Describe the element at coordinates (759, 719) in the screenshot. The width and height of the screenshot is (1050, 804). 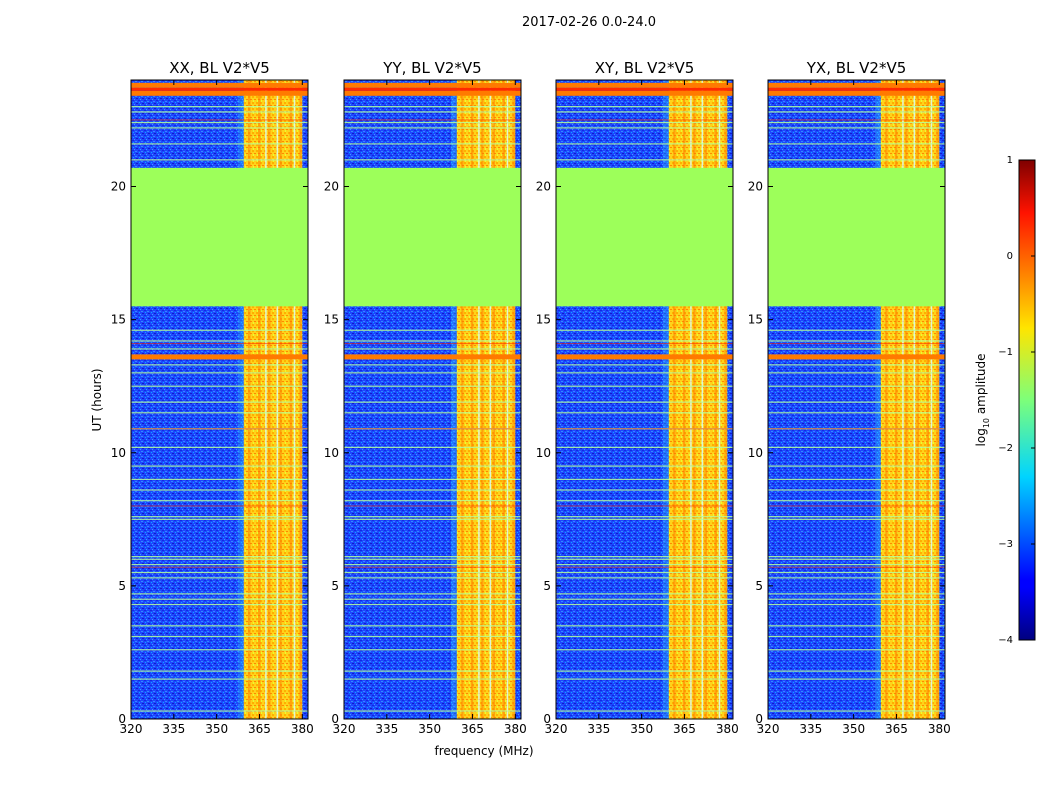
I see `y-tick-label: 0` at that location.